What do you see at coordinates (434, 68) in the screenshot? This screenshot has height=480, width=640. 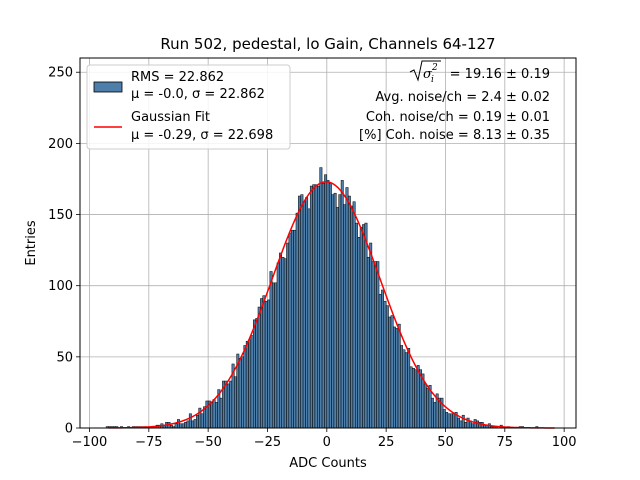 I see `svg-text: 2` at bounding box center [434, 68].